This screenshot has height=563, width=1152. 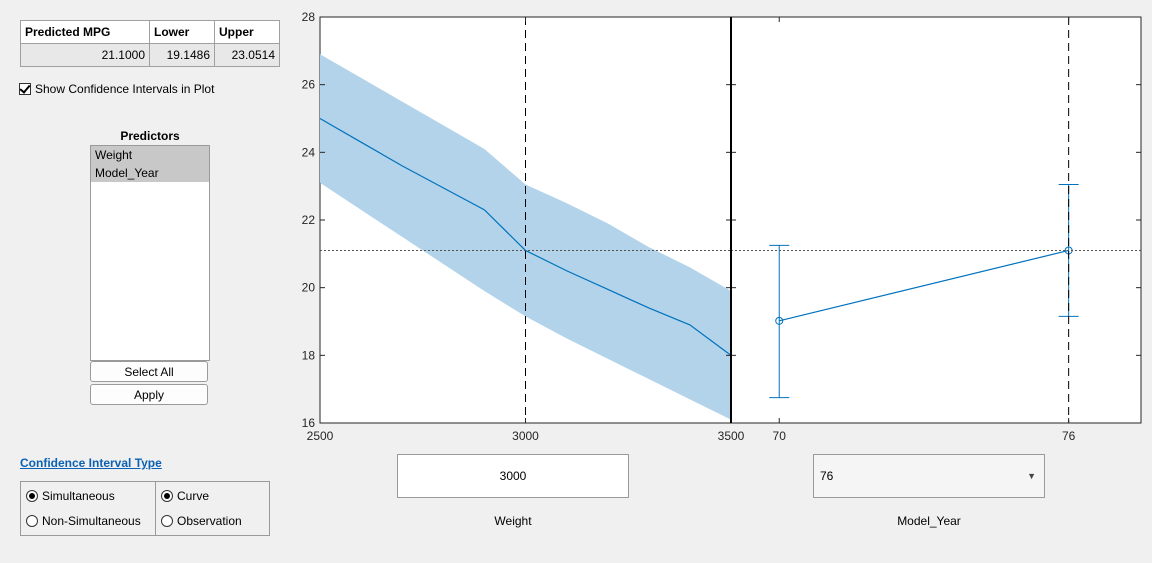 I want to click on weight-label: Weight, so click(x=513, y=521).